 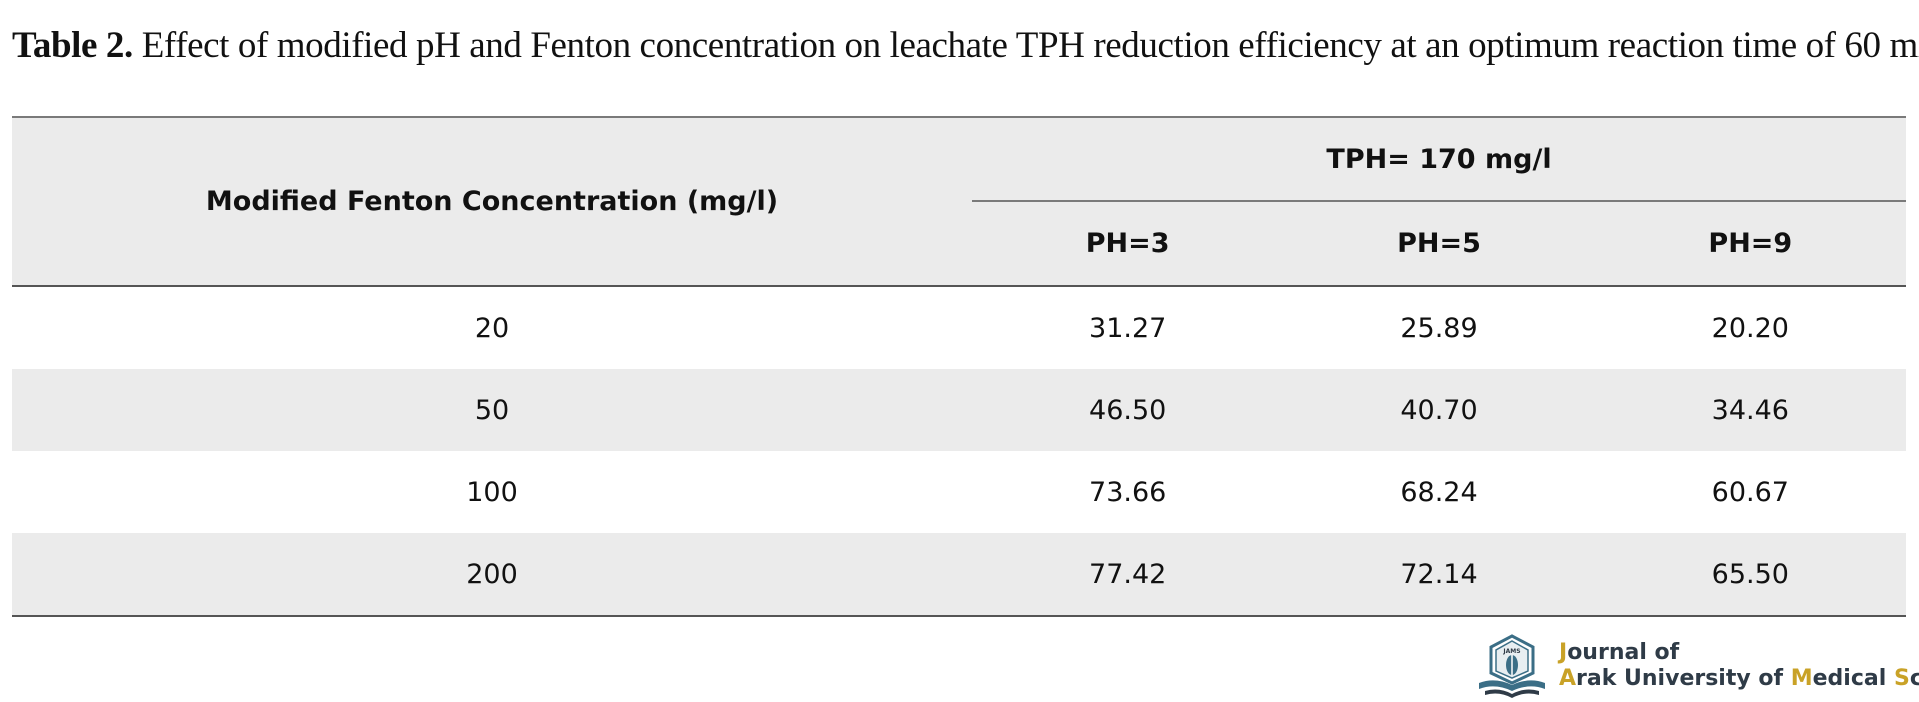 What do you see at coordinates (1439, 492) in the screenshot?
I see `value-cell: 68.24` at bounding box center [1439, 492].